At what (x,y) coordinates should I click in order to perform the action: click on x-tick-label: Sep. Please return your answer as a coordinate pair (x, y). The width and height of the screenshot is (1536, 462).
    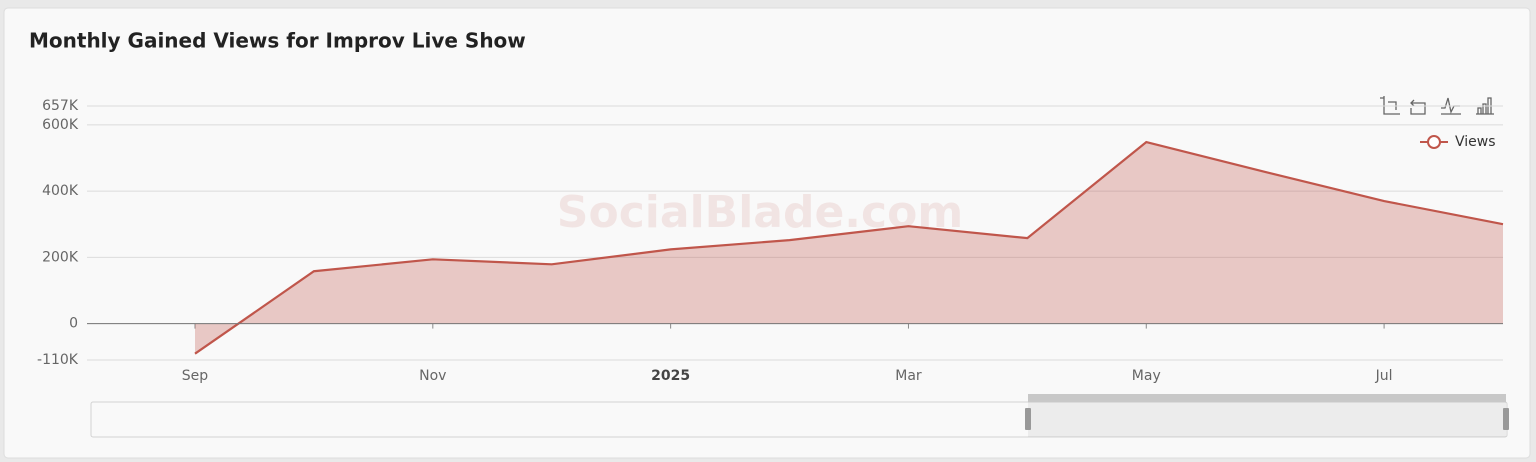
    Looking at the image, I should click on (195, 376).